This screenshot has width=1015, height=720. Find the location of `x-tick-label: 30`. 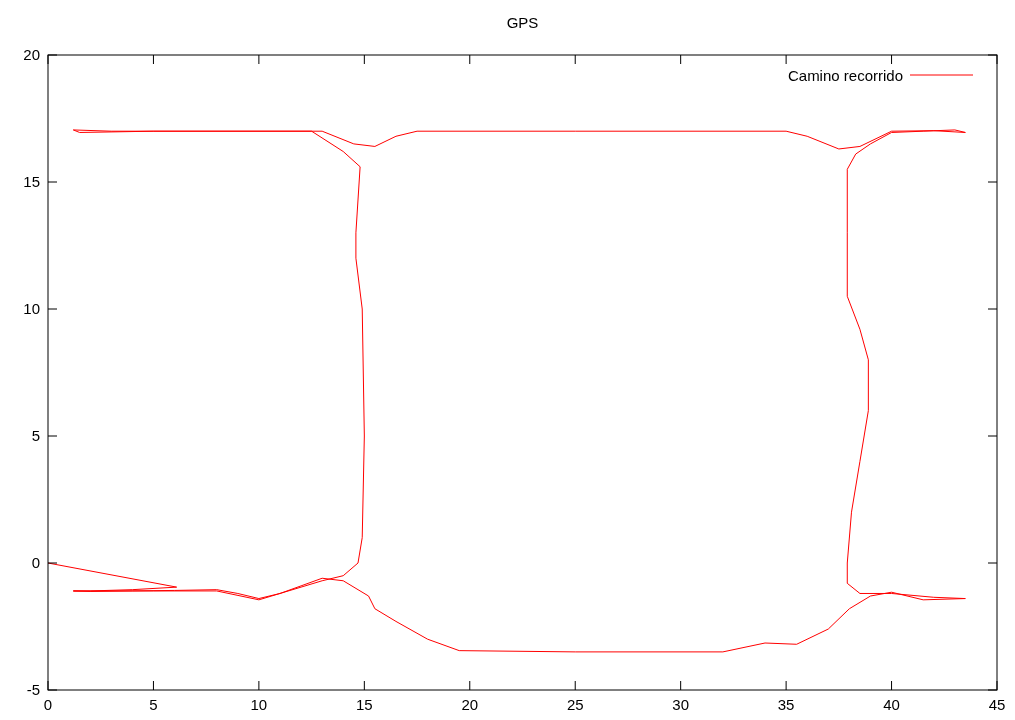

x-tick-label: 30 is located at coordinates (681, 704).